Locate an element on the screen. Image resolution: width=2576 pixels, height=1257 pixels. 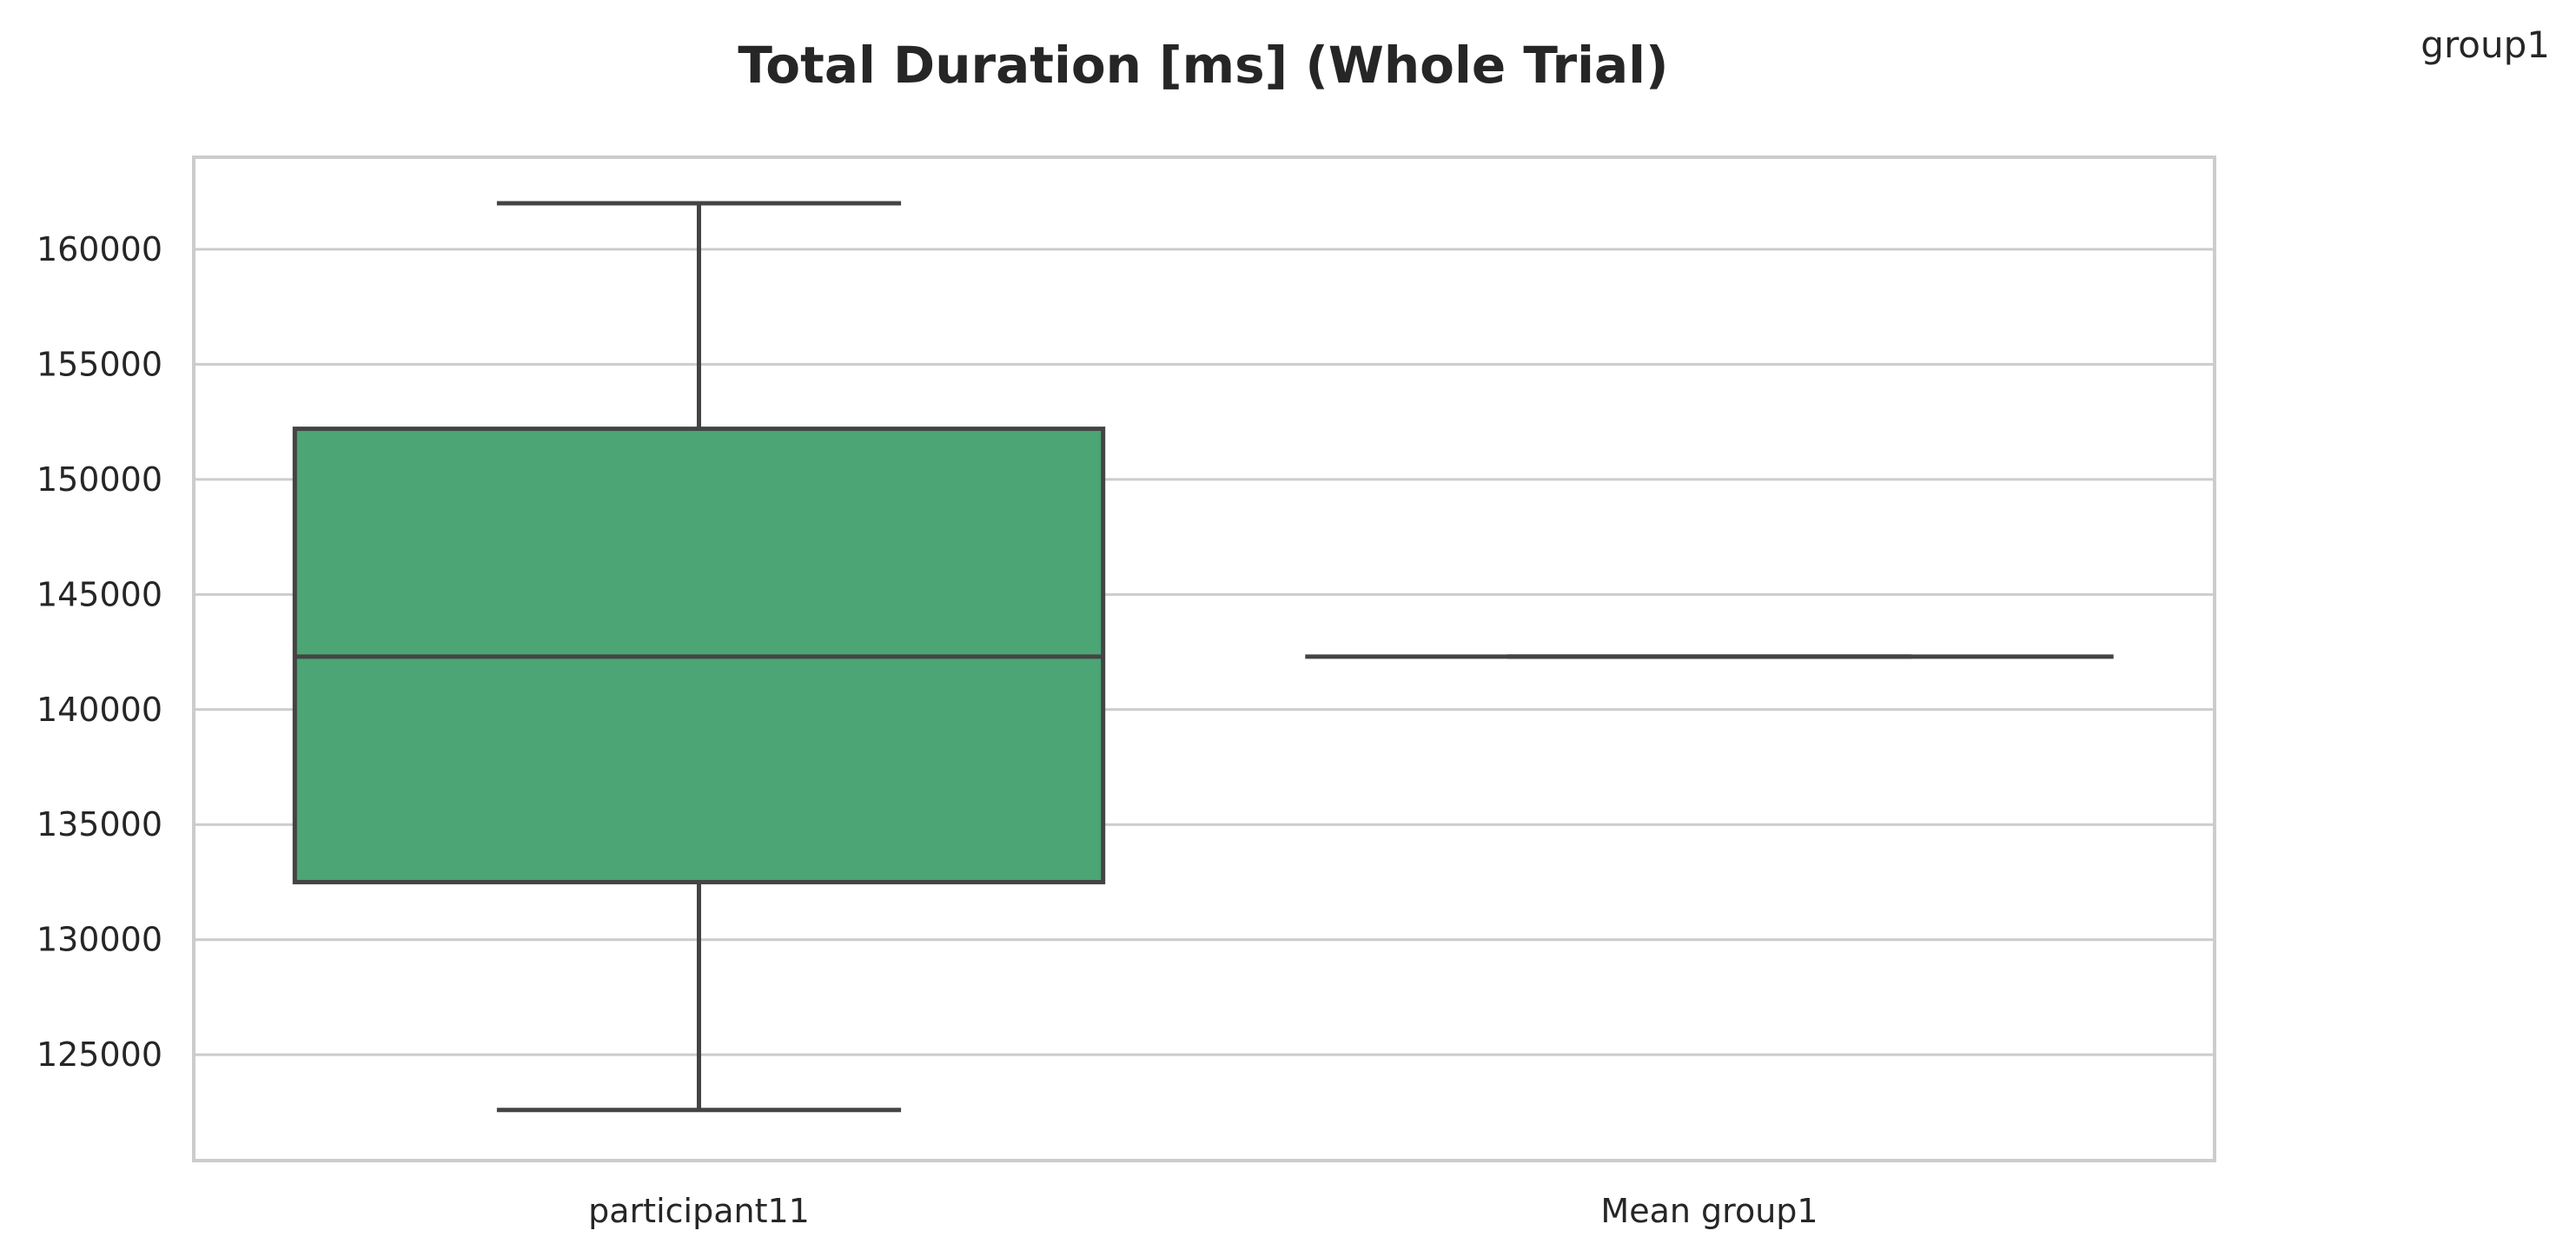
y-tick-label: 140000 is located at coordinates (99, 710).